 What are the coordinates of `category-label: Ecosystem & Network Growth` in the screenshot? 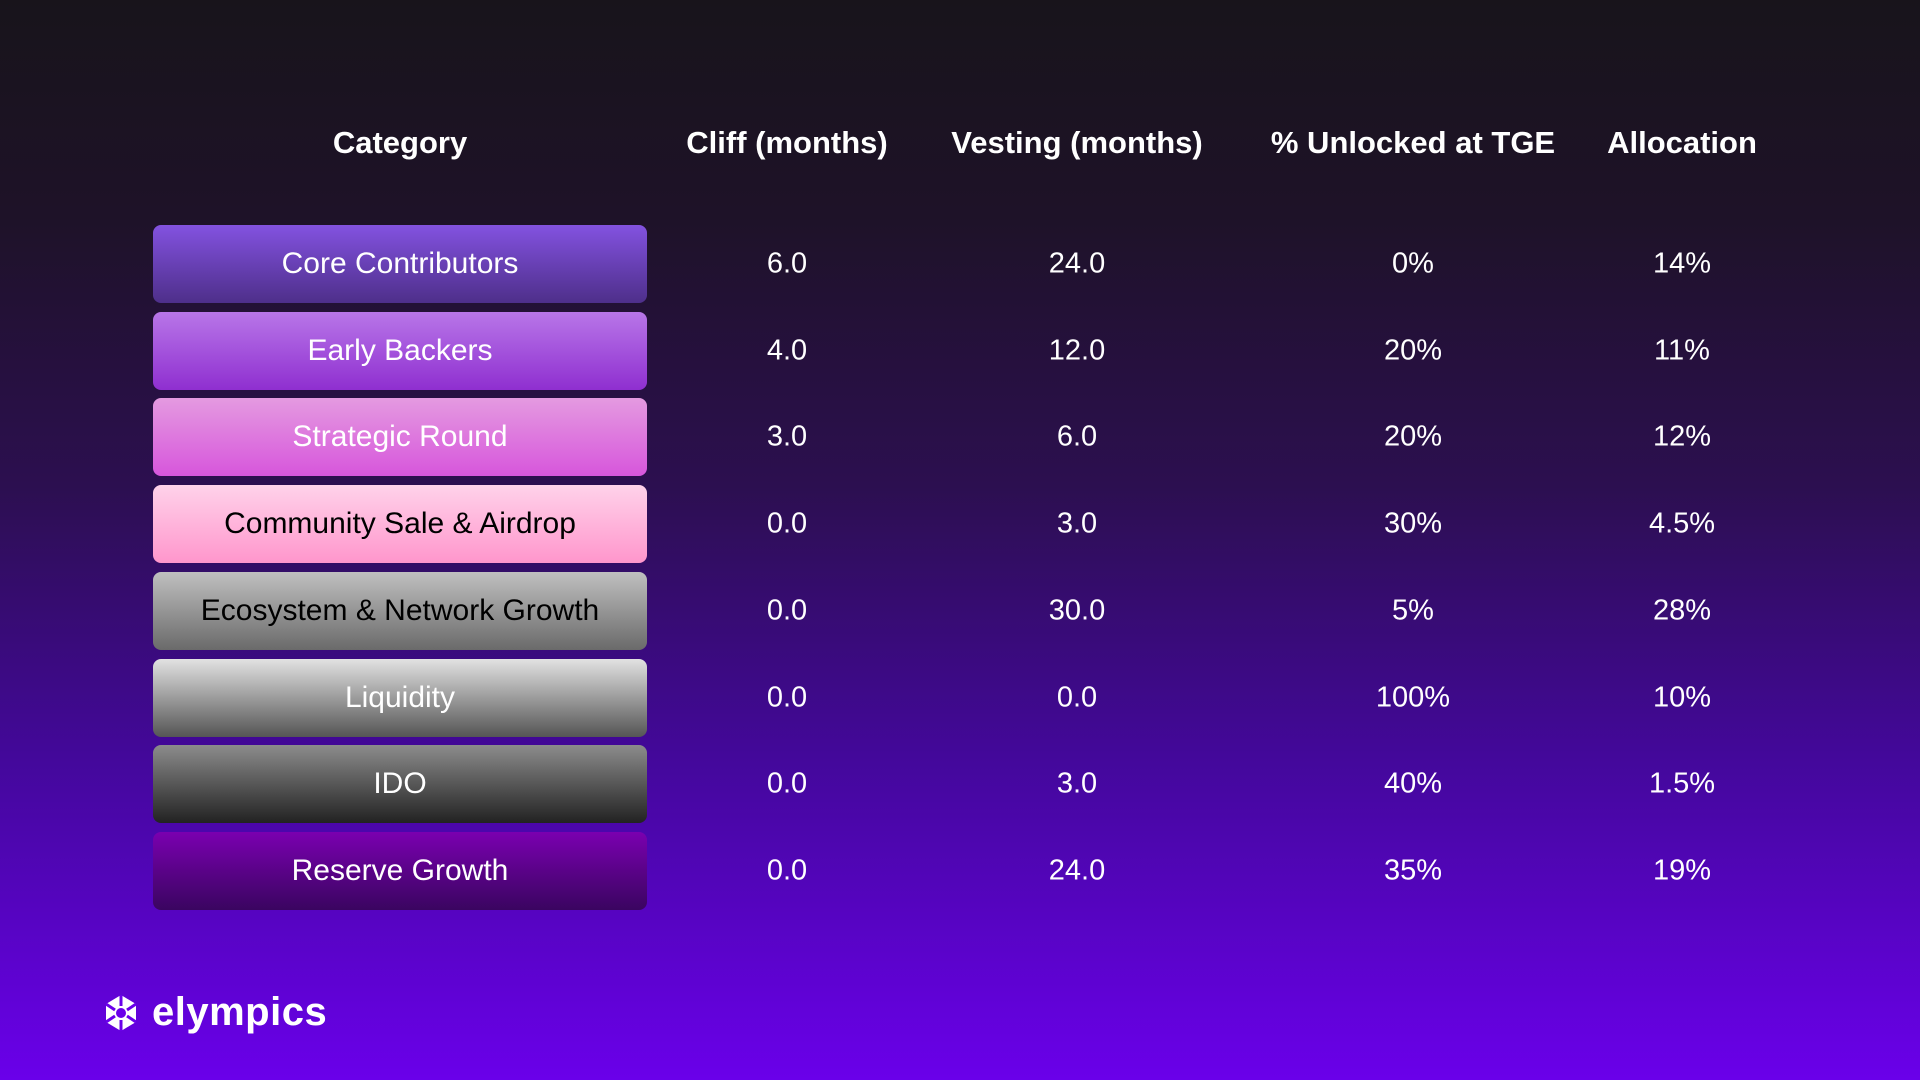 It's located at (400, 610).